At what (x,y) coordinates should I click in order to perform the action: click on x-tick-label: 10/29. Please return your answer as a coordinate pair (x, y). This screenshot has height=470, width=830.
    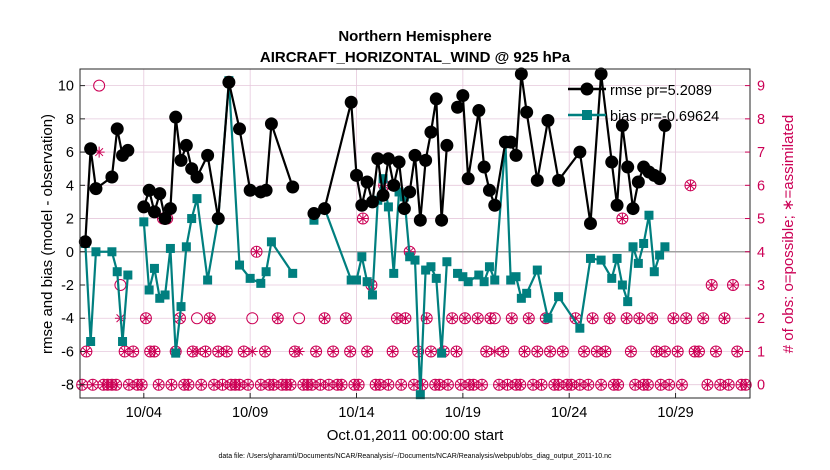
    Looking at the image, I should click on (675, 413).